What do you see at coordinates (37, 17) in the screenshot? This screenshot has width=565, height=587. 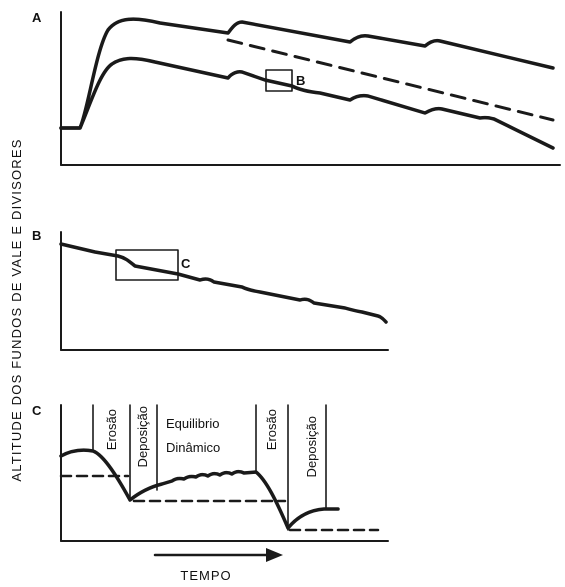 I see `panel-a-label: A` at bounding box center [37, 17].